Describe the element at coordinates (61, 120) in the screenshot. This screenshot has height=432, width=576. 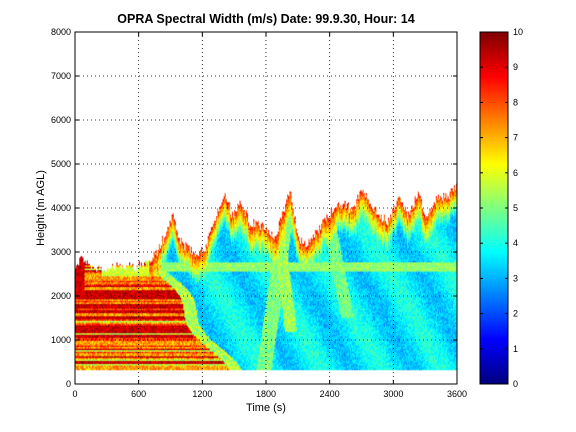
I see `y-tick-label: 6000` at that location.